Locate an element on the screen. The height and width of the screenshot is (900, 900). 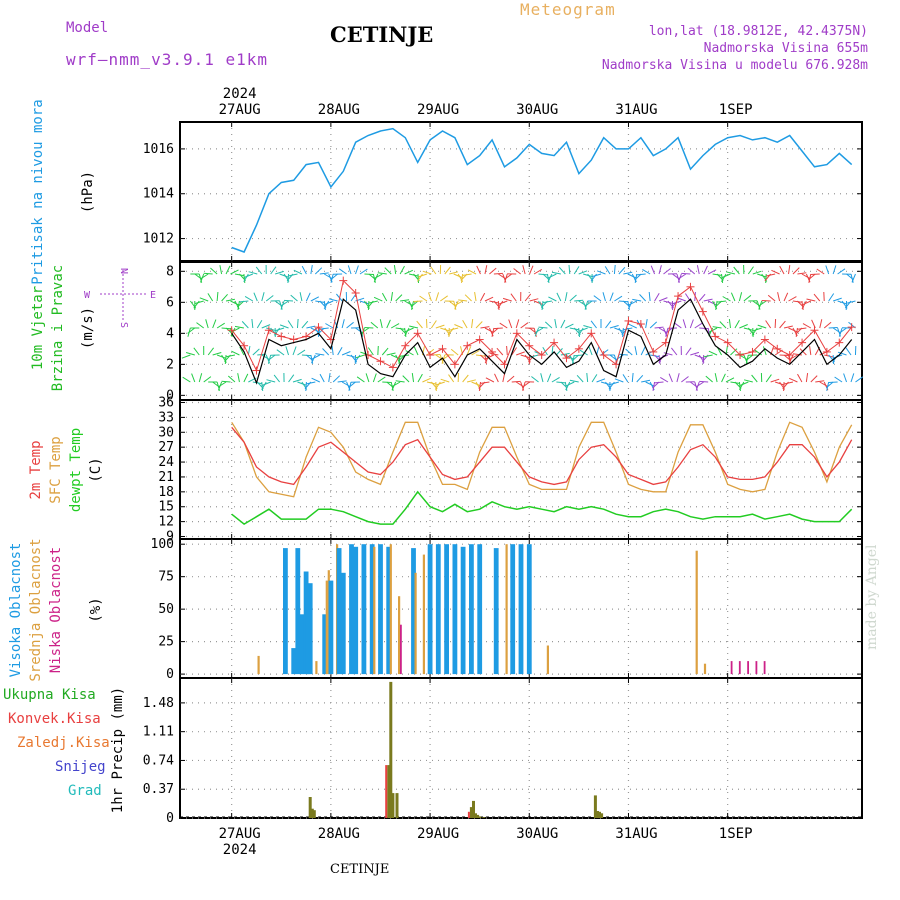
precip-legend-item: Ukupna Kisa is located at coordinates (49, 695).